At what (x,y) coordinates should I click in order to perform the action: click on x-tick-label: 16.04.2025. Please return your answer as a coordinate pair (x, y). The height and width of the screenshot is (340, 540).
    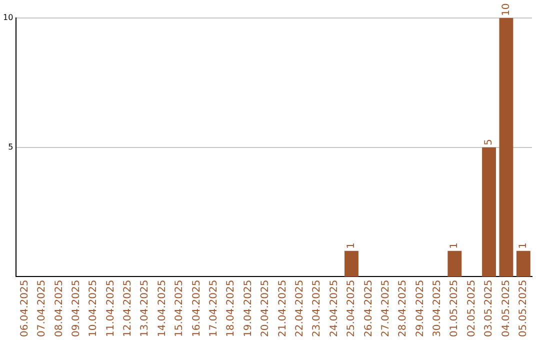
    Looking at the image, I should click on (196, 309).